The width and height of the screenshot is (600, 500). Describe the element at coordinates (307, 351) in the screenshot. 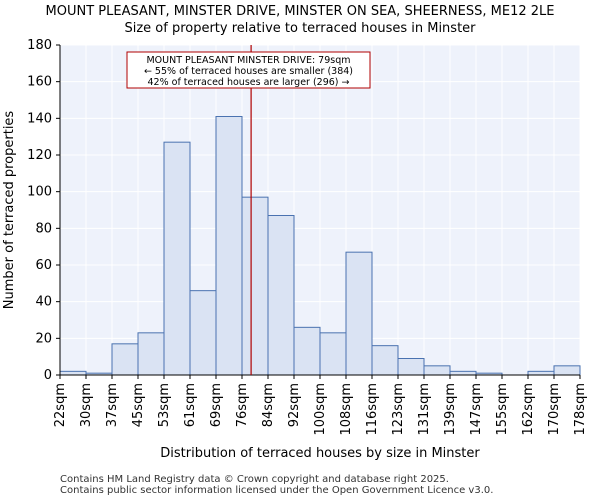

I see `bar-92sqm` at that location.